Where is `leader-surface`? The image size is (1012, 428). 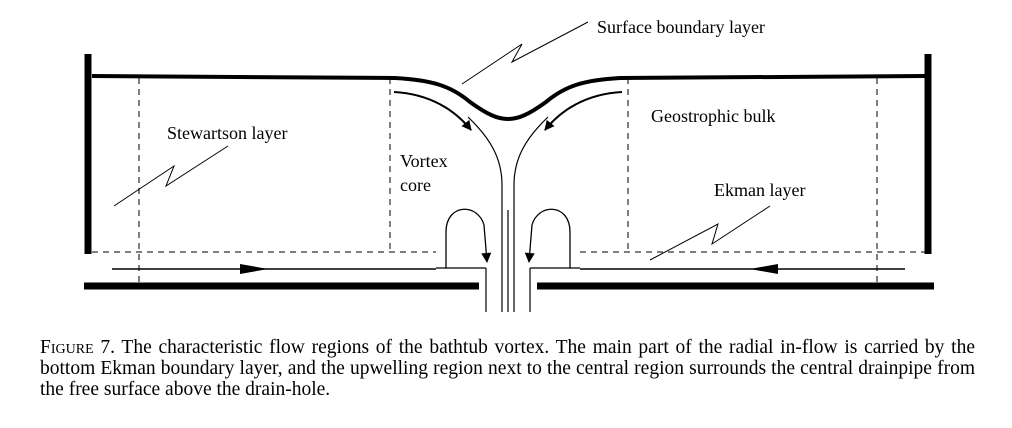 leader-surface is located at coordinates (525, 53).